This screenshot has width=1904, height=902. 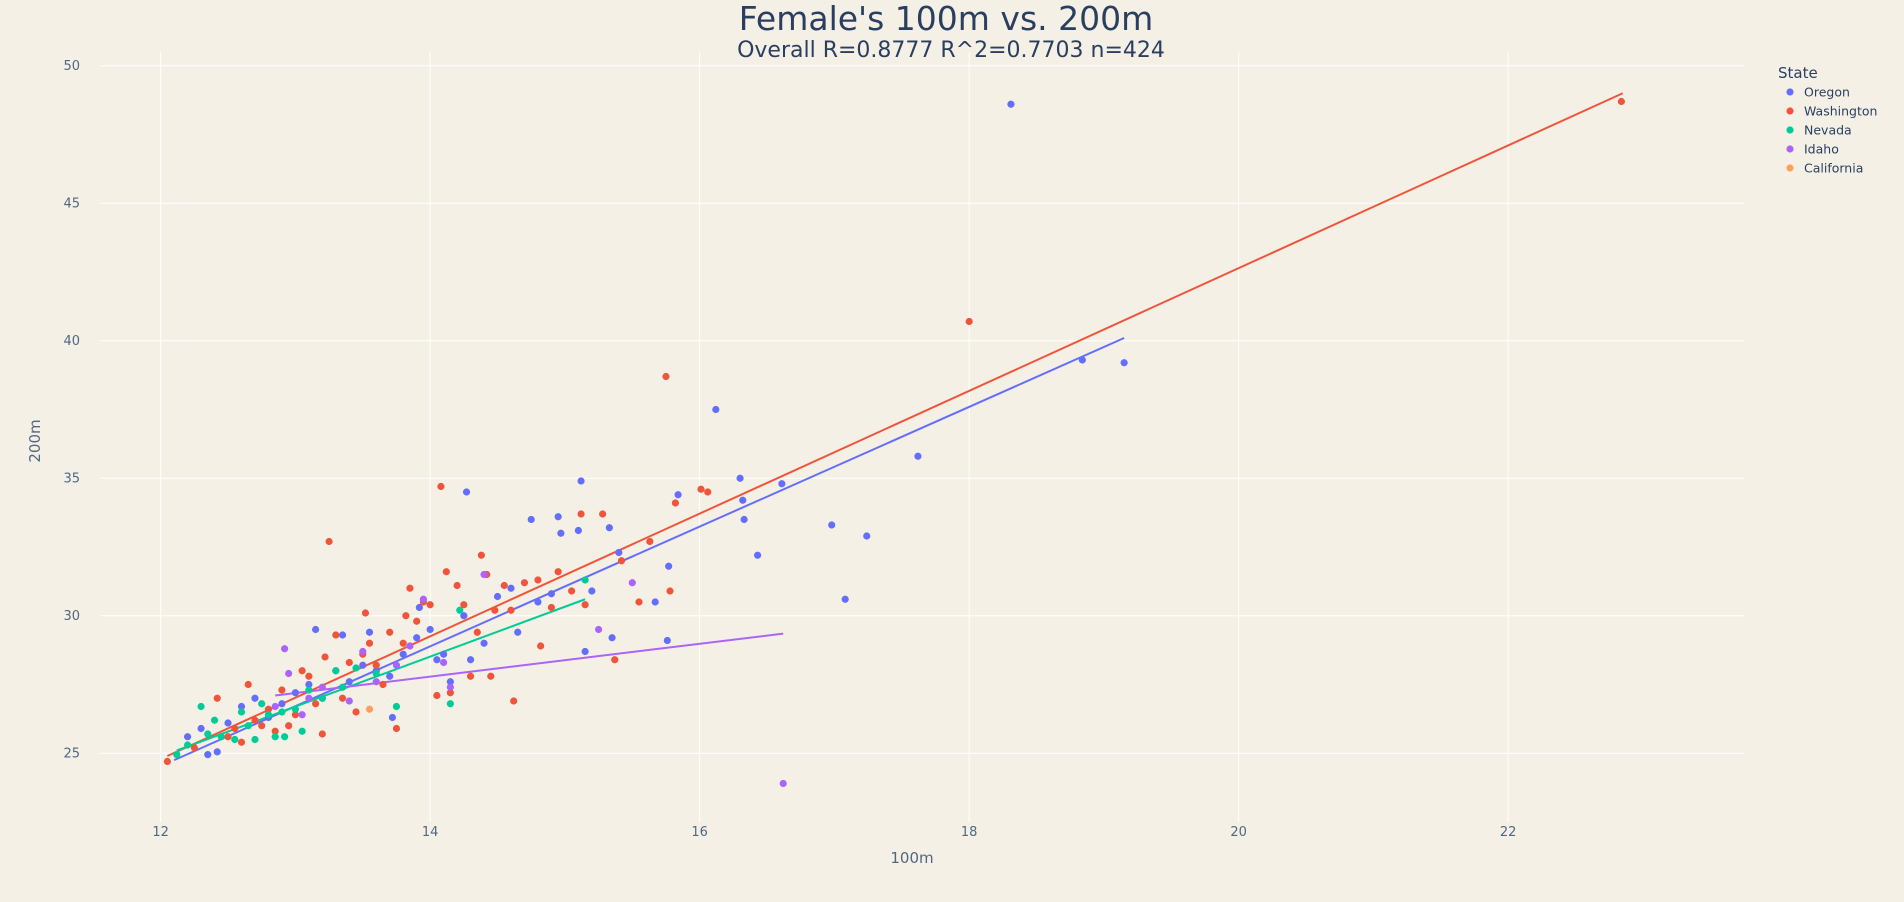 What do you see at coordinates (1827, 92) in the screenshot?
I see `legend-label-oregon: Oregon` at bounding box center [1827, 92].